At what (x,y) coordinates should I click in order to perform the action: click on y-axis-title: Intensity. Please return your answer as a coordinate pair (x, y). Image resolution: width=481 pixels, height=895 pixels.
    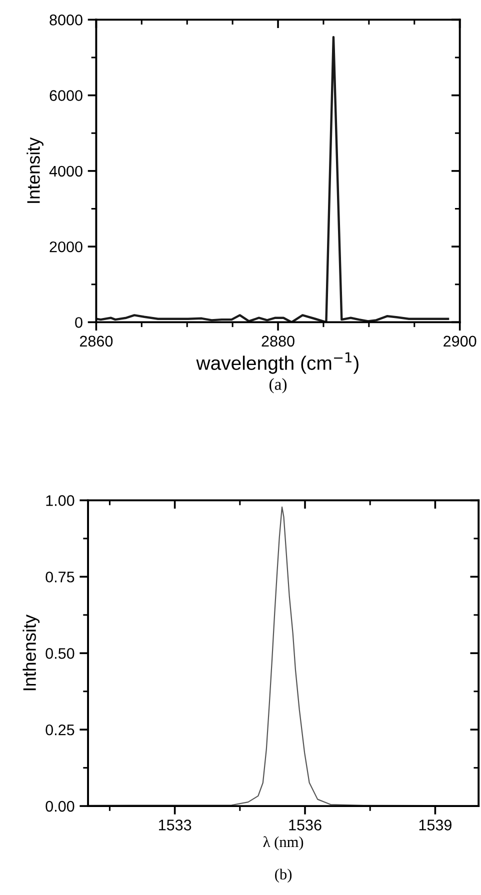
    Looking at the image, I should click on (35, 170).